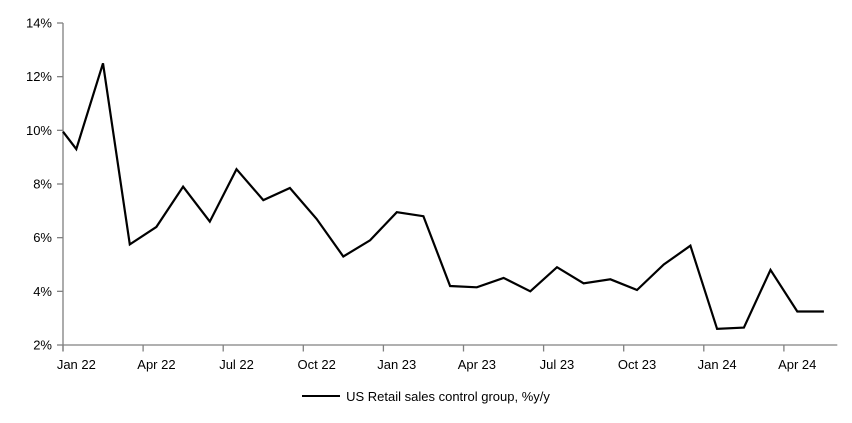 This screenshot has height=423, width=852. I want to click on y-tick-label: 6%, so click(42, 237).